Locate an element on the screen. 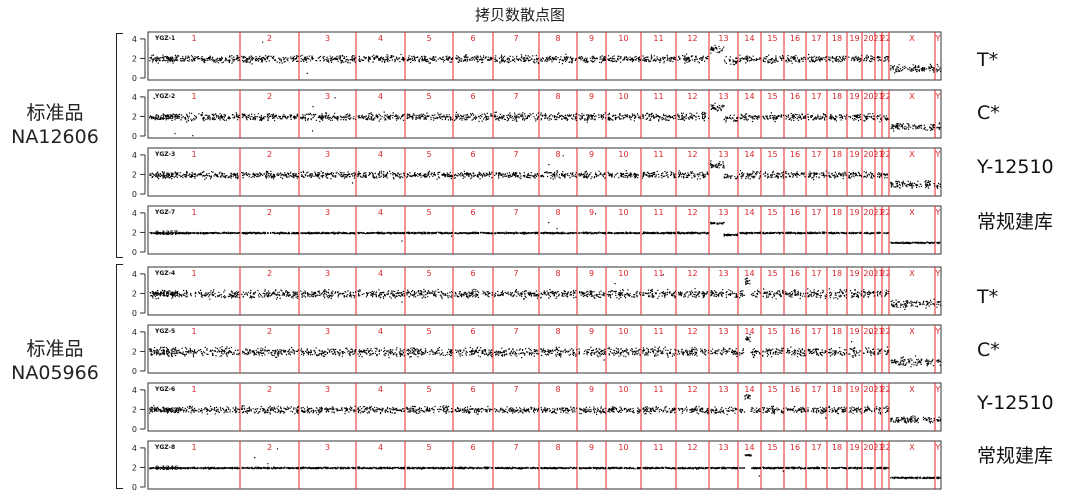 This screenshot has height=499, width=1075. sample-id: YGZ-3 is located at coordinates (164, 154).